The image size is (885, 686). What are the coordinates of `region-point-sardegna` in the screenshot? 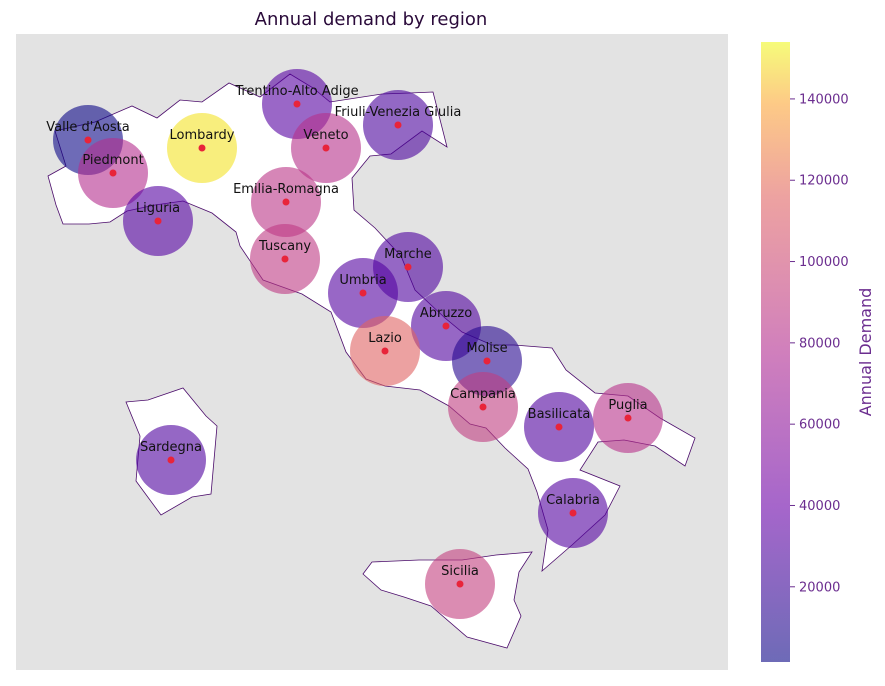 It's located at (171, 460).